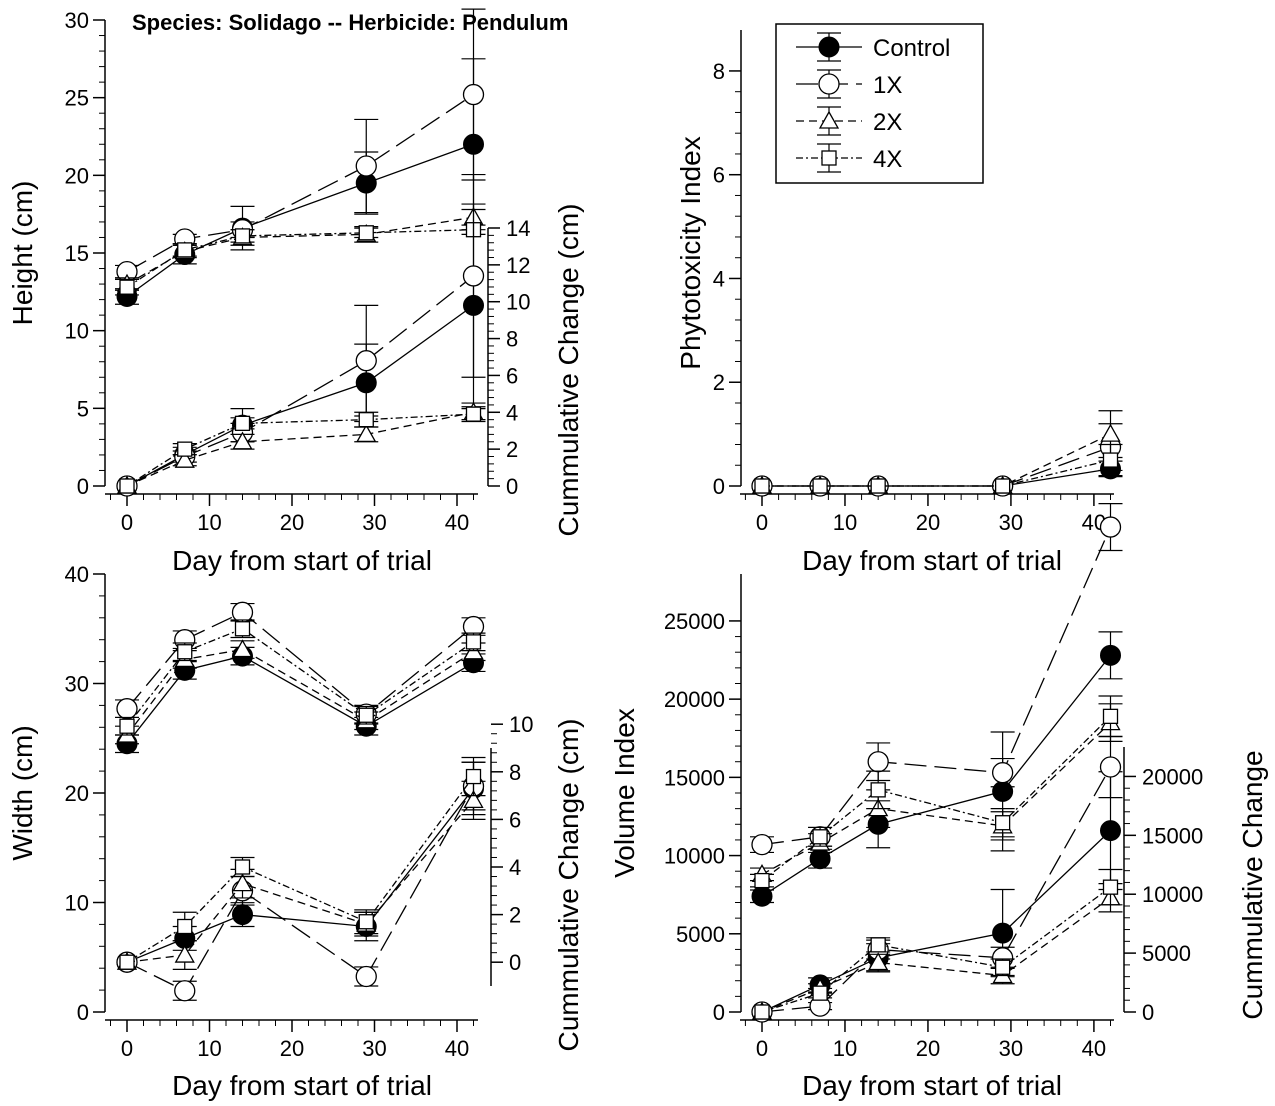 The height and width of the screenshot is (1106, 1275). Describe the element at coordinates (845, 1048) in the screenshot. I see `volume-x-tick-label: 10` at that location.